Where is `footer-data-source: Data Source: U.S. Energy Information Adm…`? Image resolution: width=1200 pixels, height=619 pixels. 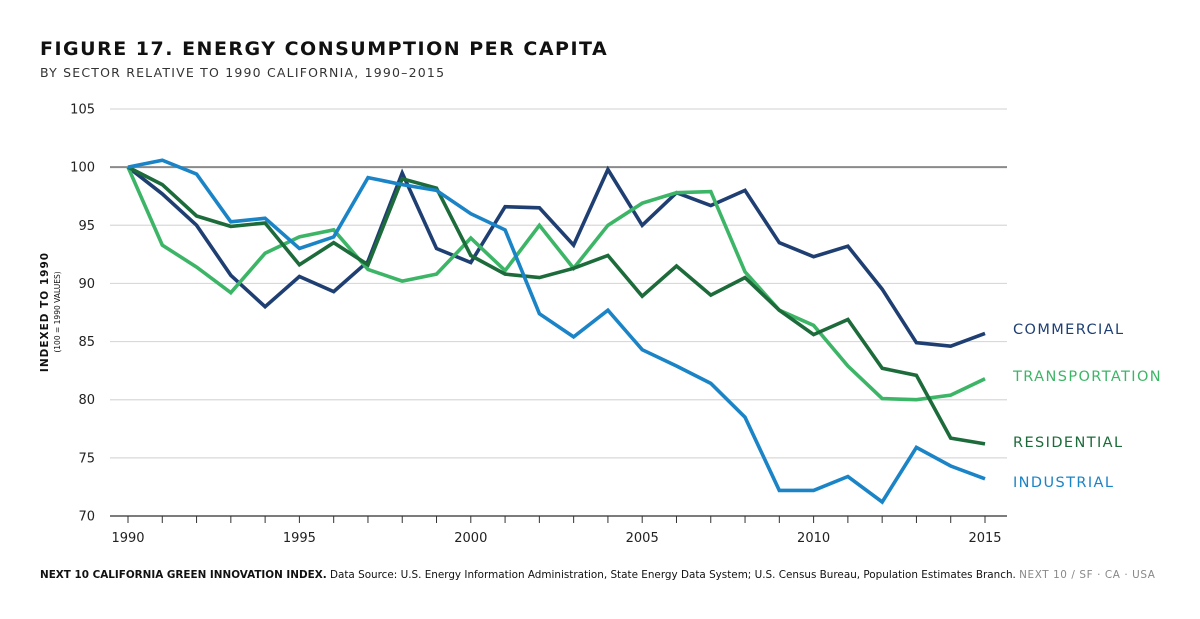 footer-data-source: Data Source: U.S. Energy Information Adm… is located at coordinates (672, 575).